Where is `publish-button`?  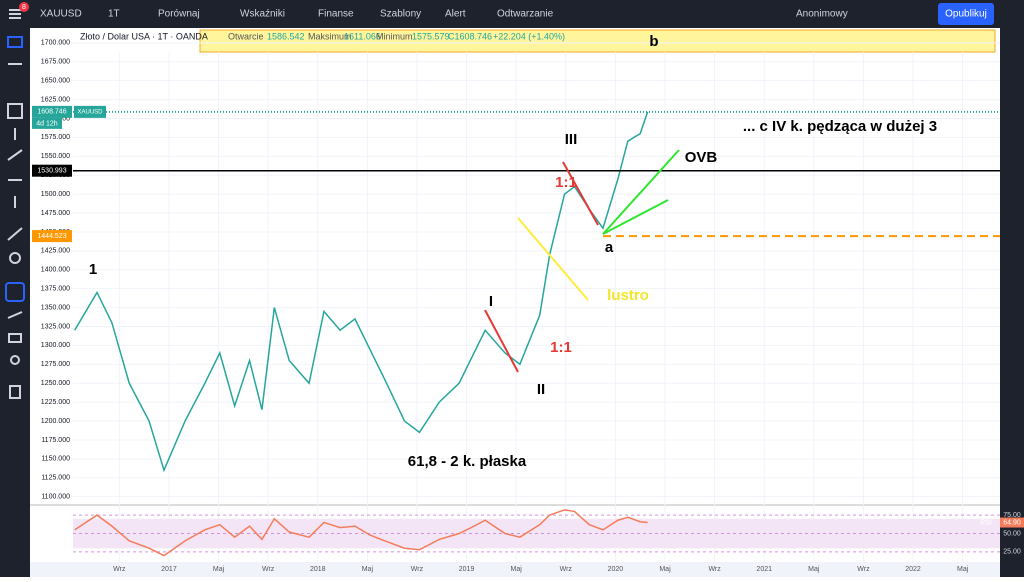 publish-button is located at coordinates (966, 14).